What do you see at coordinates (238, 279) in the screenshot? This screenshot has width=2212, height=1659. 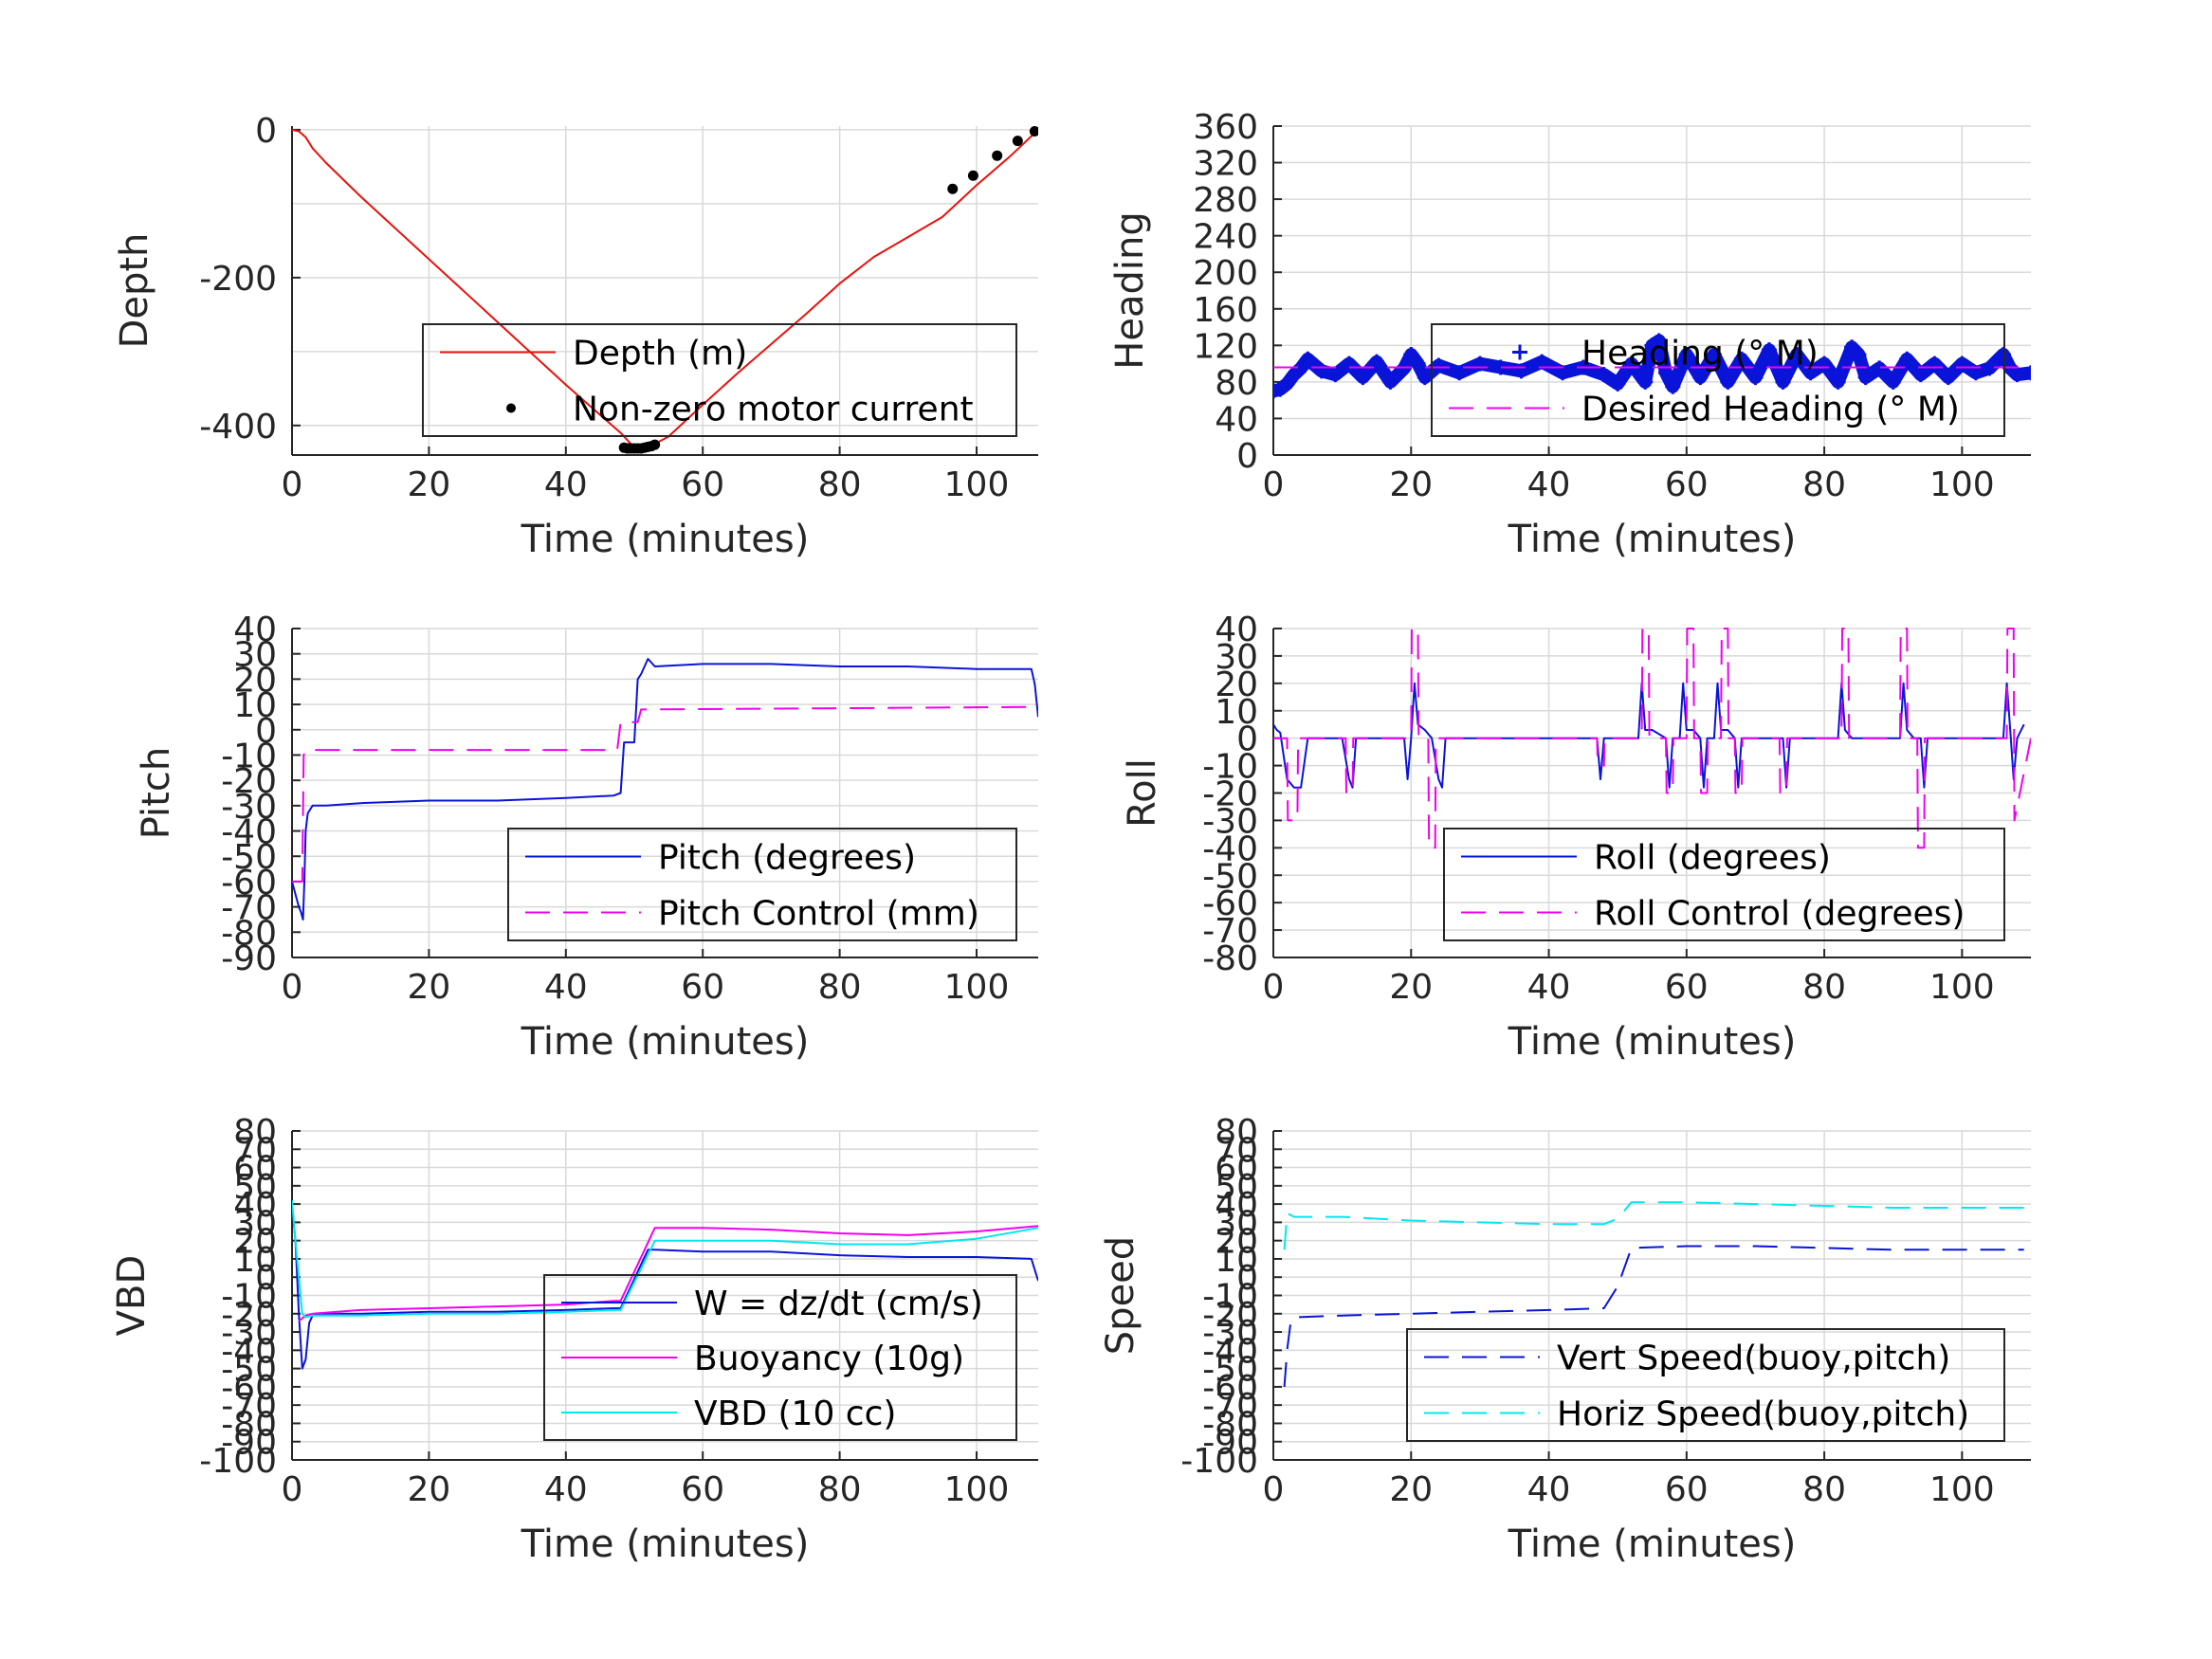 I see `y-tick-label: -200` at bounding box center [238, 279].